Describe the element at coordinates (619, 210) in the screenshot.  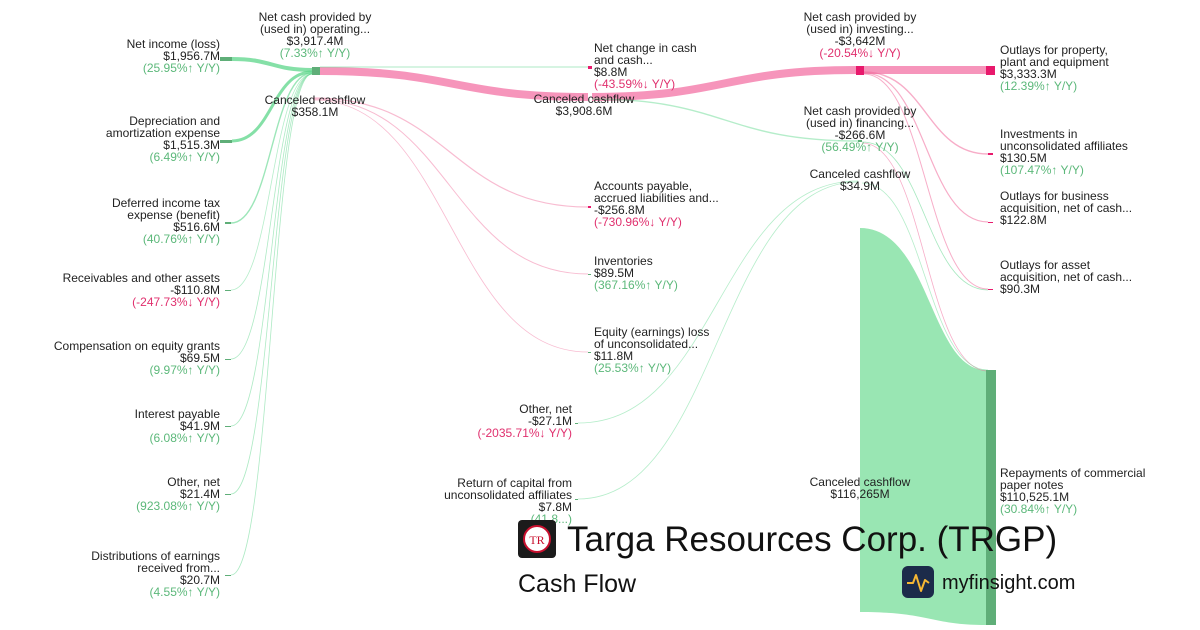
I see `label-accounts-payable-value: -$256.8M` at that location.